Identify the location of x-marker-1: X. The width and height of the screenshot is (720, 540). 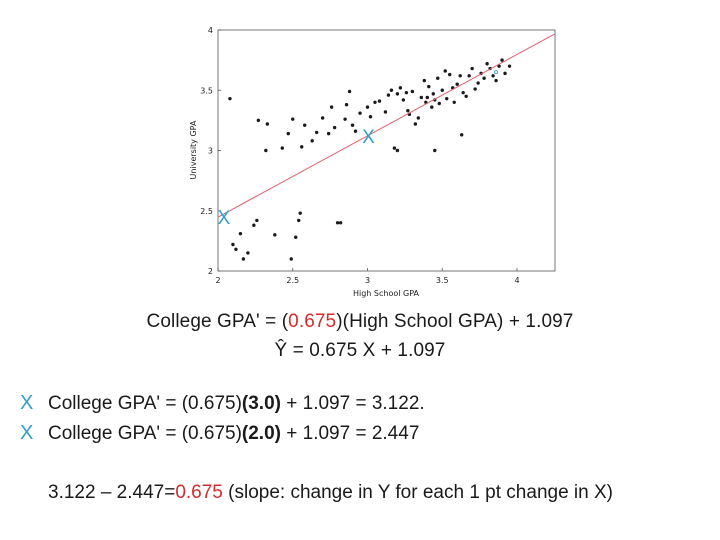
(27, 403).